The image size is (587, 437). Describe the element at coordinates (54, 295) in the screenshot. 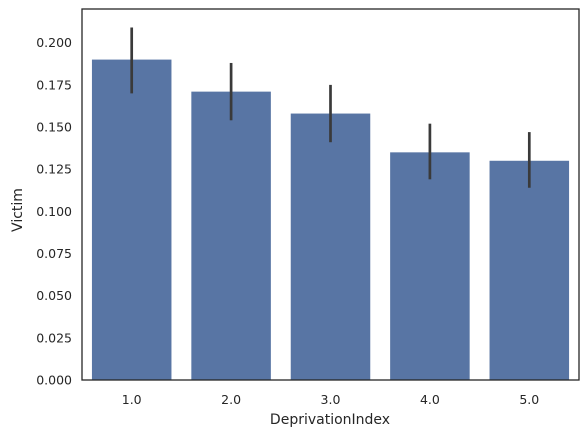

I see `y-tick-label: 0.050` at that location.